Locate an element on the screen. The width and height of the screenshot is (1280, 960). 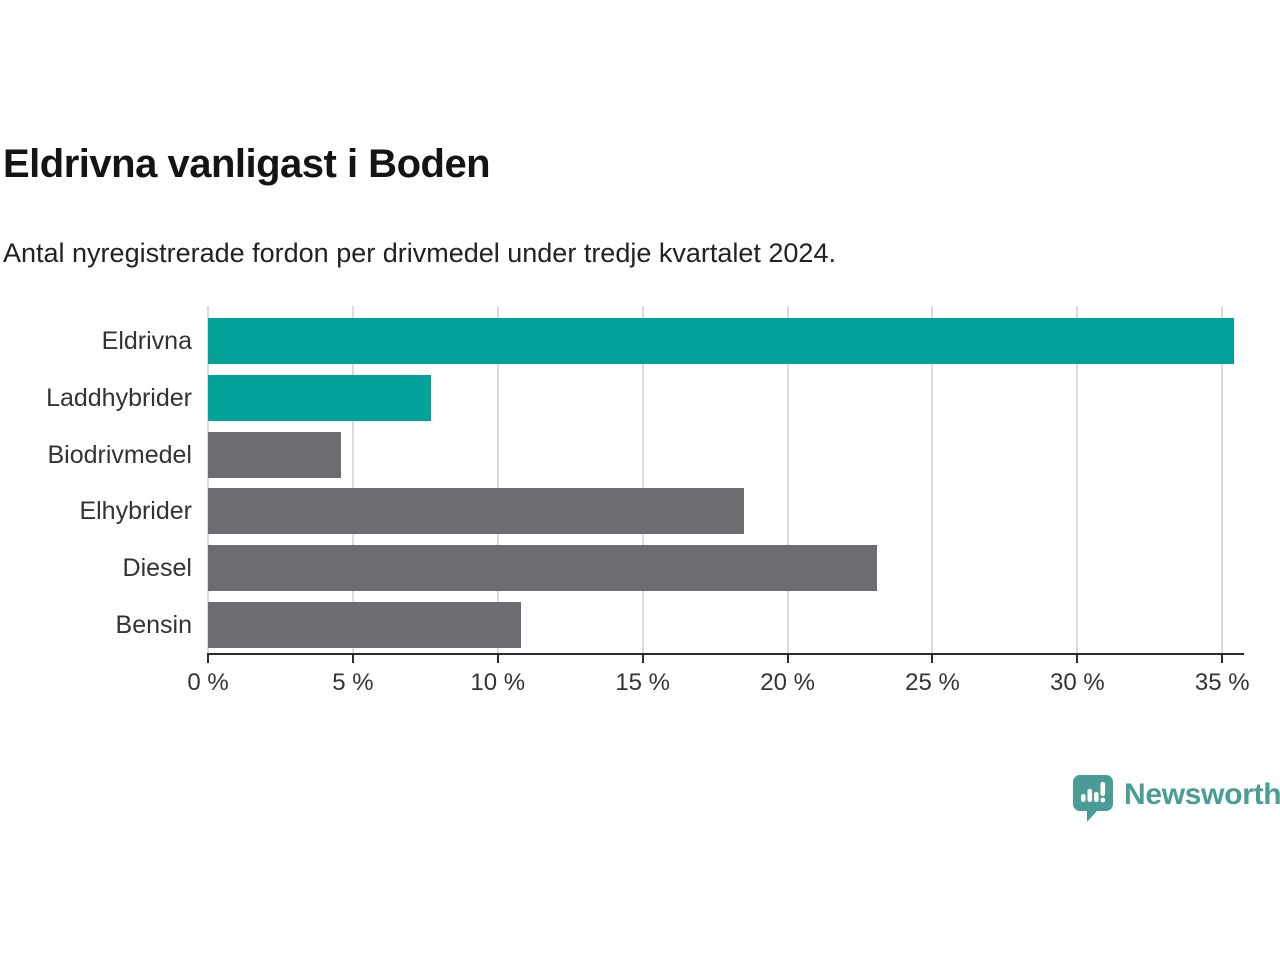
bar-elhybrider is located at coordinates (476, 511).